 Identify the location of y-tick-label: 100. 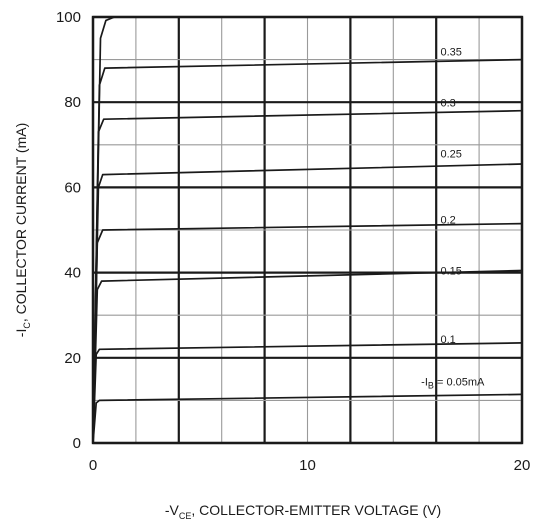
(68, 17).